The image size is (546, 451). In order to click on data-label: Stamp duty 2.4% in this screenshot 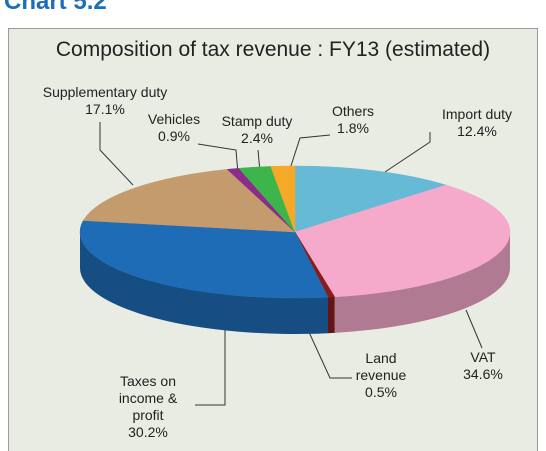, I will do `click(257, 130)`.